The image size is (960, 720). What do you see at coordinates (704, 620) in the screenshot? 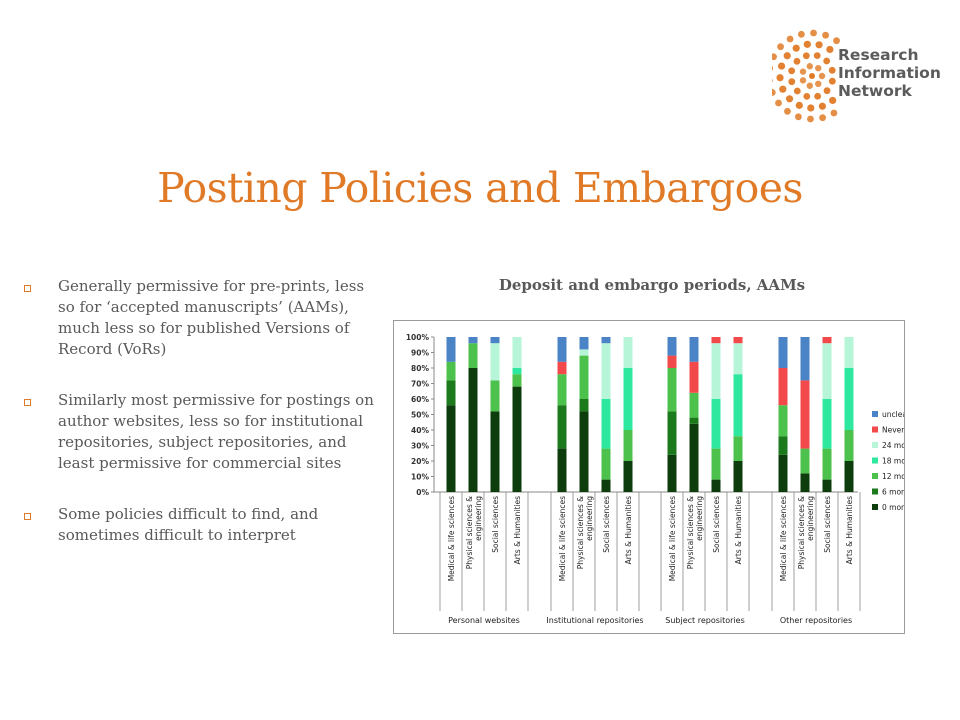
I see `group-label: Subject repositories` at bounding box center [704, 620].